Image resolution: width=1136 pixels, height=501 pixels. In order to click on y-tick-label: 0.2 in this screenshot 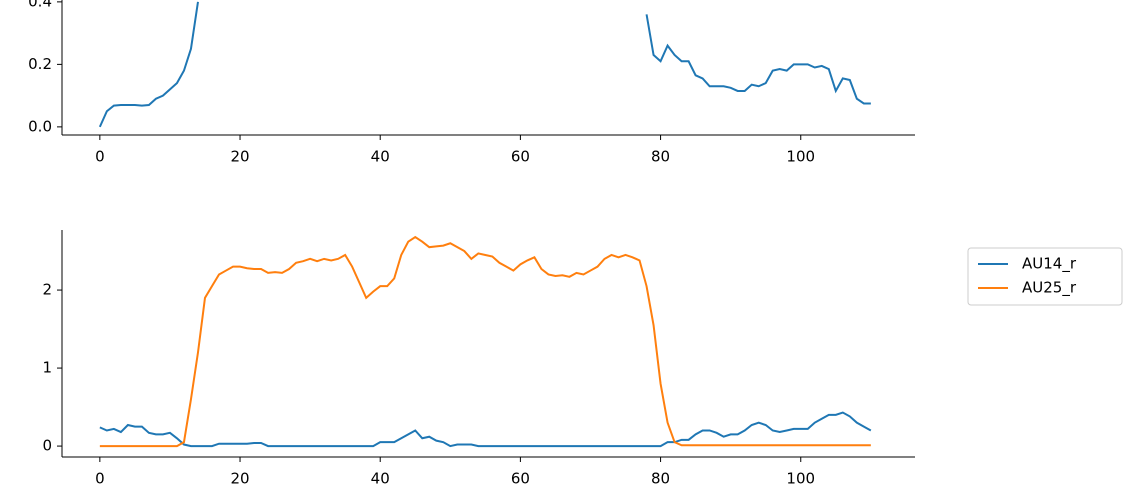, I will do `click(40, 64)`.